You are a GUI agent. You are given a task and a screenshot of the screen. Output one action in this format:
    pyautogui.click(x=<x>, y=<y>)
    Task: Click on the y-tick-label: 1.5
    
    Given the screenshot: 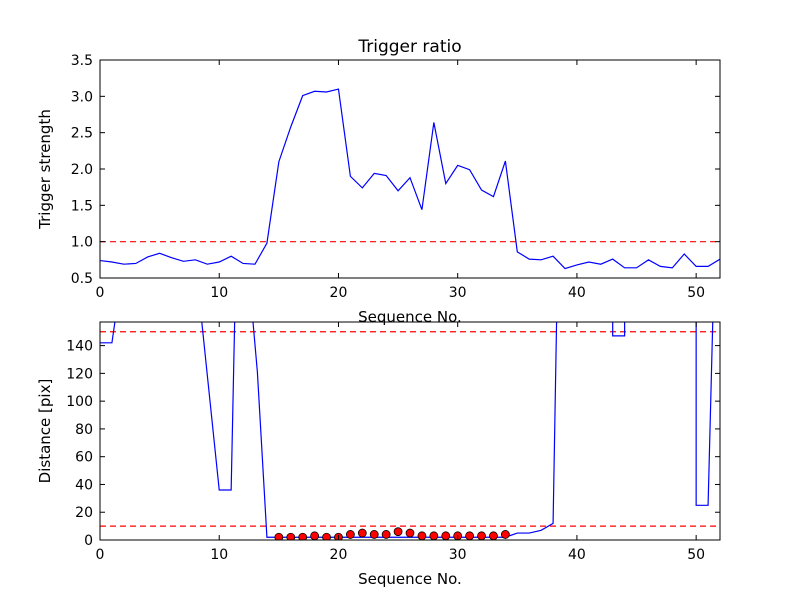 What is the action you would take?
    pyautogui.click(x=82, y=206)
    